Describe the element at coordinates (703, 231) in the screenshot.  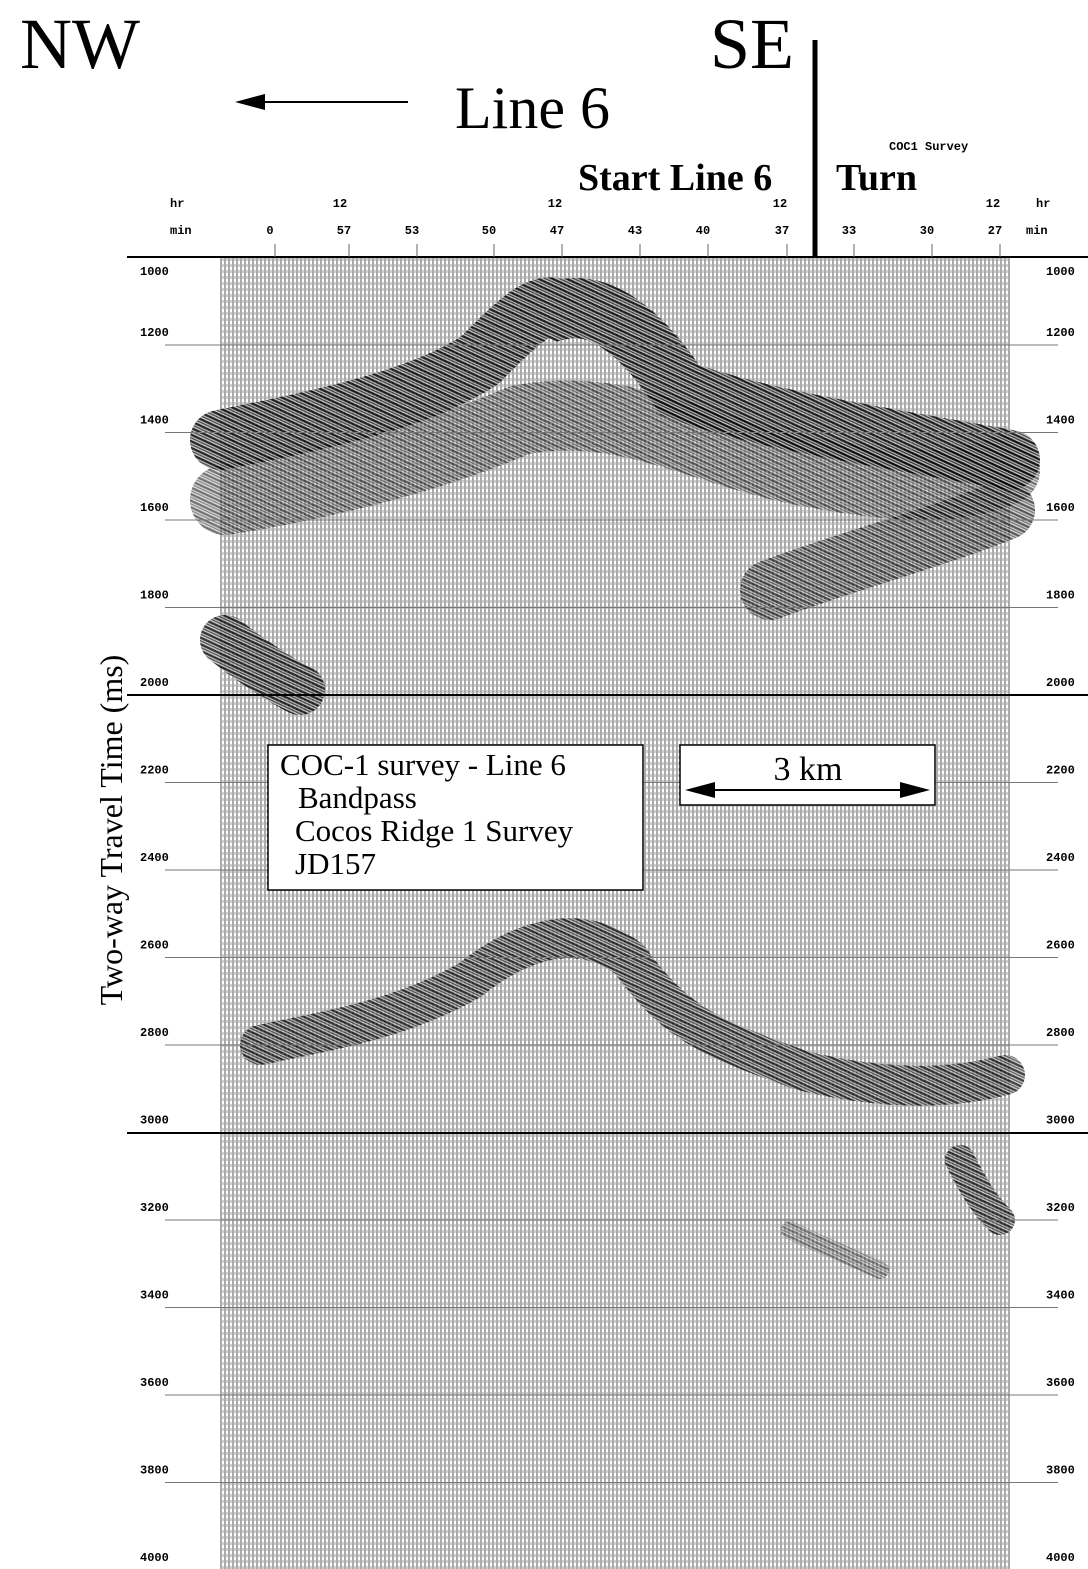
I see `minute-label: 40` at that location.